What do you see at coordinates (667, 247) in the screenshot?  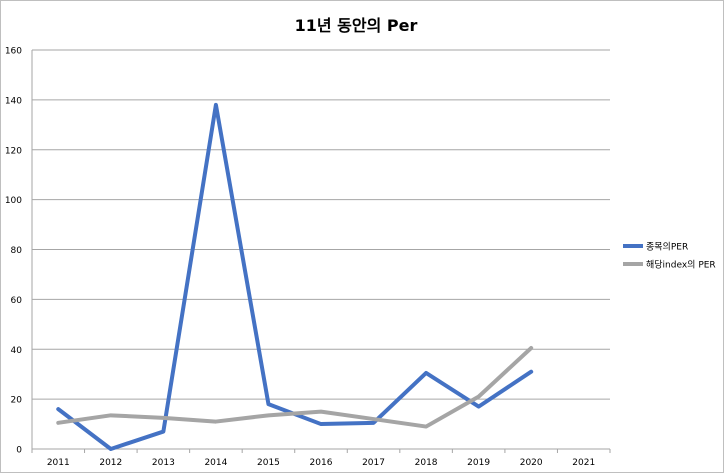 I see `legend-label: 종목의PER` at bounding box center [667, 247].